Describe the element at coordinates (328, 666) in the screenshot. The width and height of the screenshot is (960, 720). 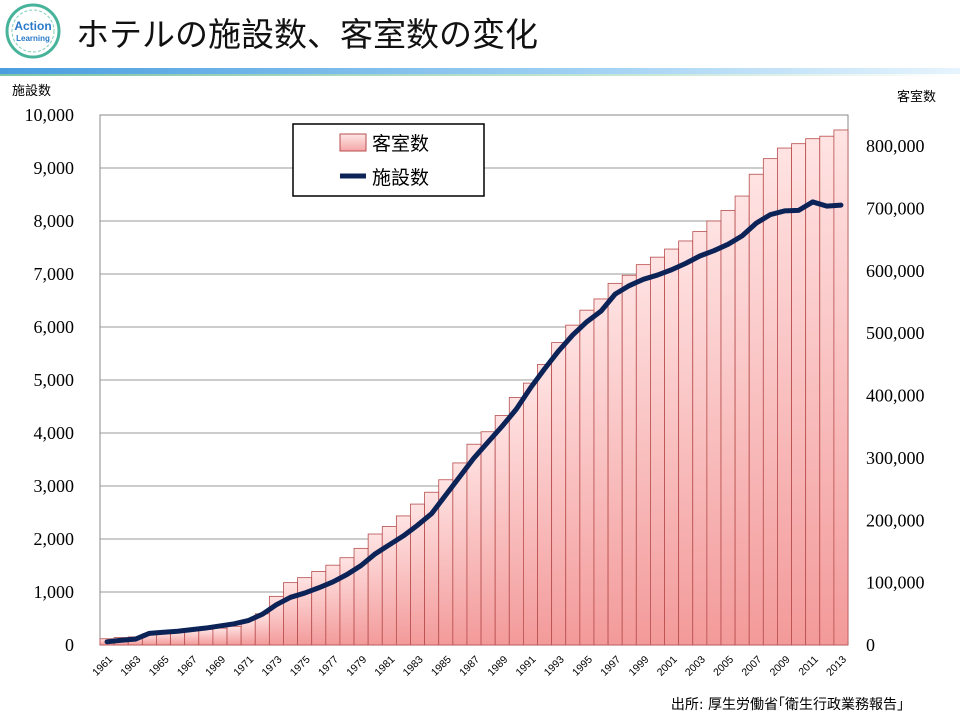
I see `x-tick-label: 1977` at that location.